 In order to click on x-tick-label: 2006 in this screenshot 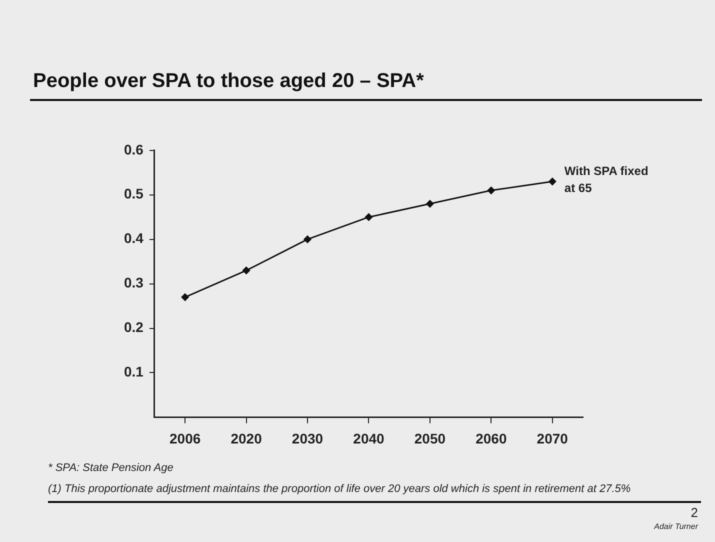, I will do `click(185, 438)`.